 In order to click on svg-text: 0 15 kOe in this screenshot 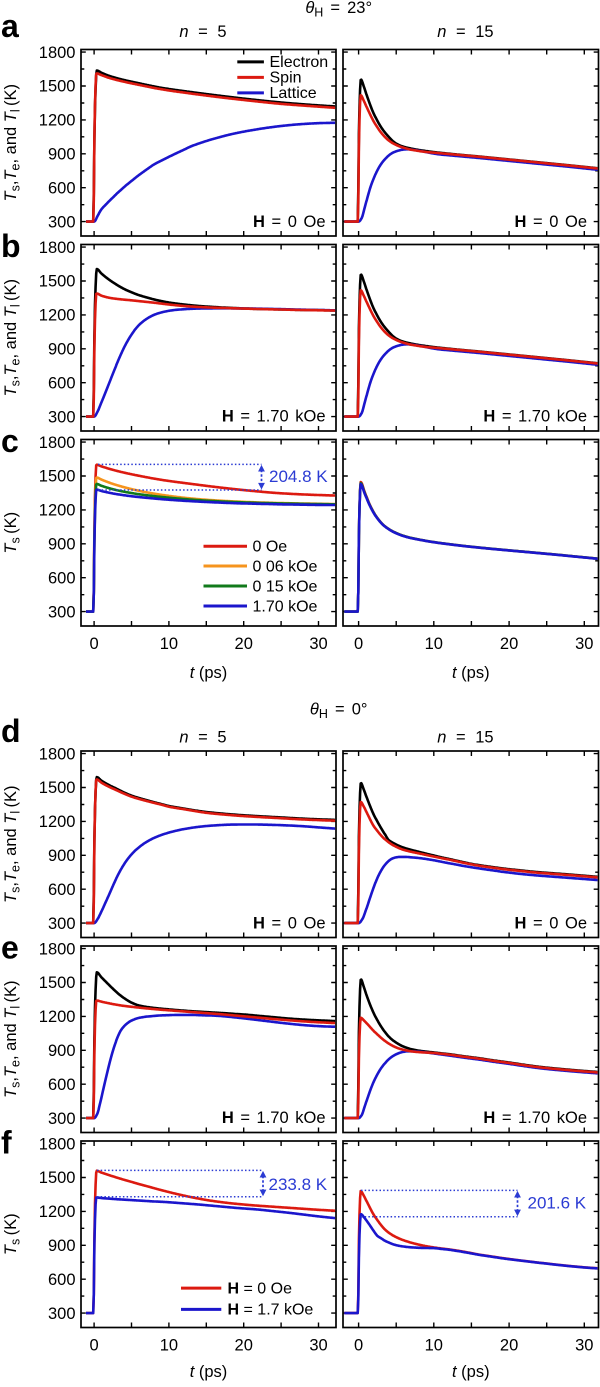, I will do `click(285, 586)`.